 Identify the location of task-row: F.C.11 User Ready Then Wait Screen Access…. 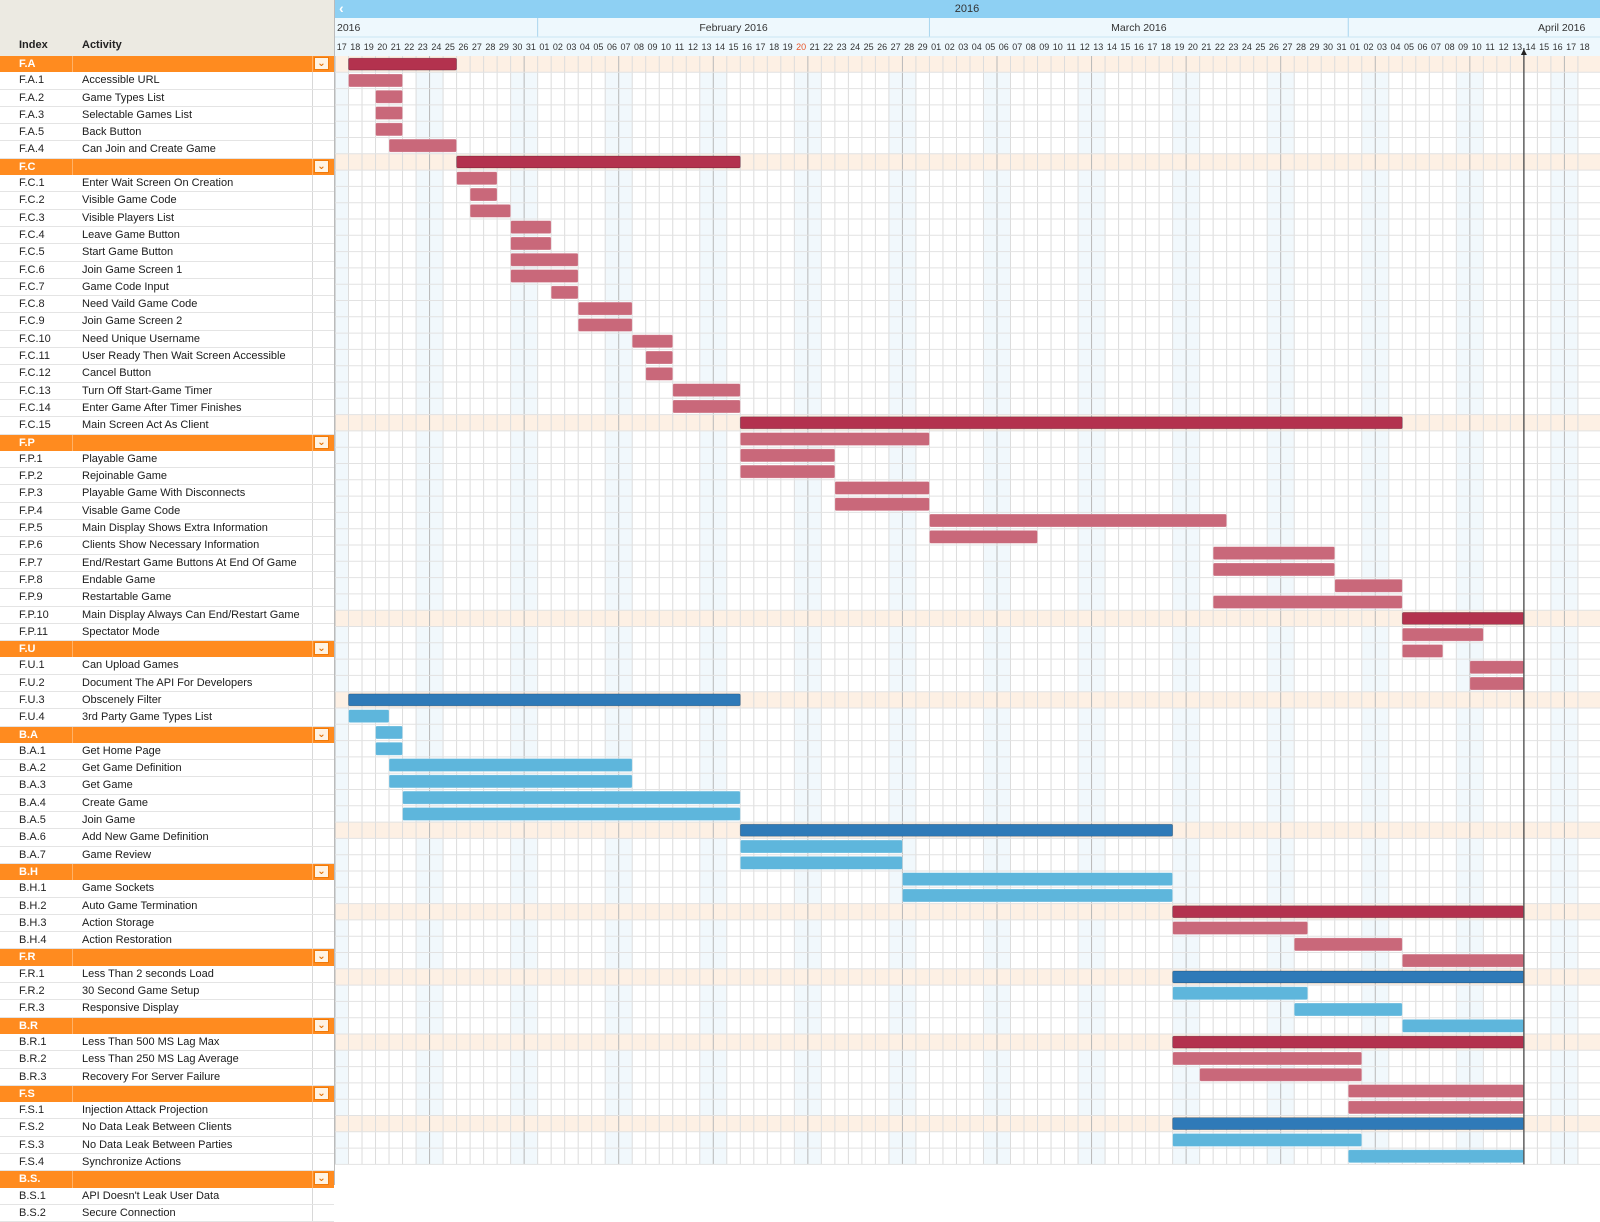
(167, 357).